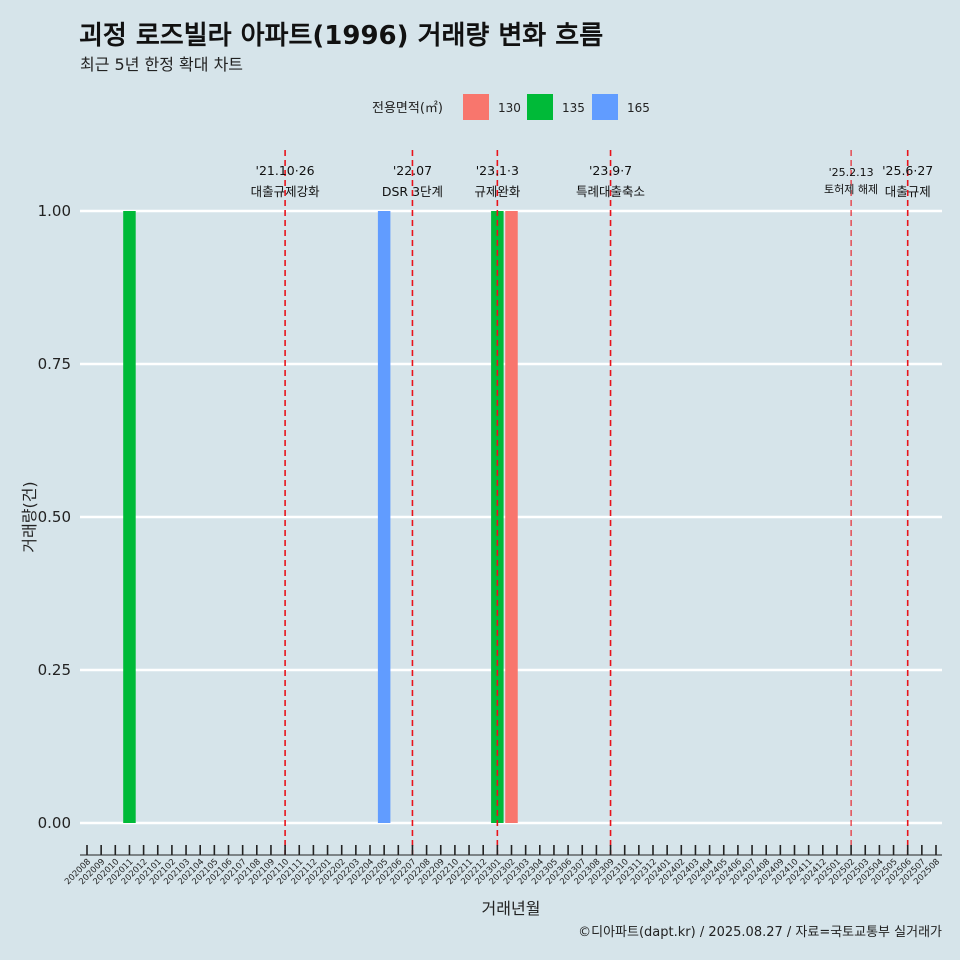 This screenshot has width=960, height=960. What do you see at coordinates (54, 670) in the screenshot?
I see `y-tick-label: 0.25` at bounding box center [54, 670].